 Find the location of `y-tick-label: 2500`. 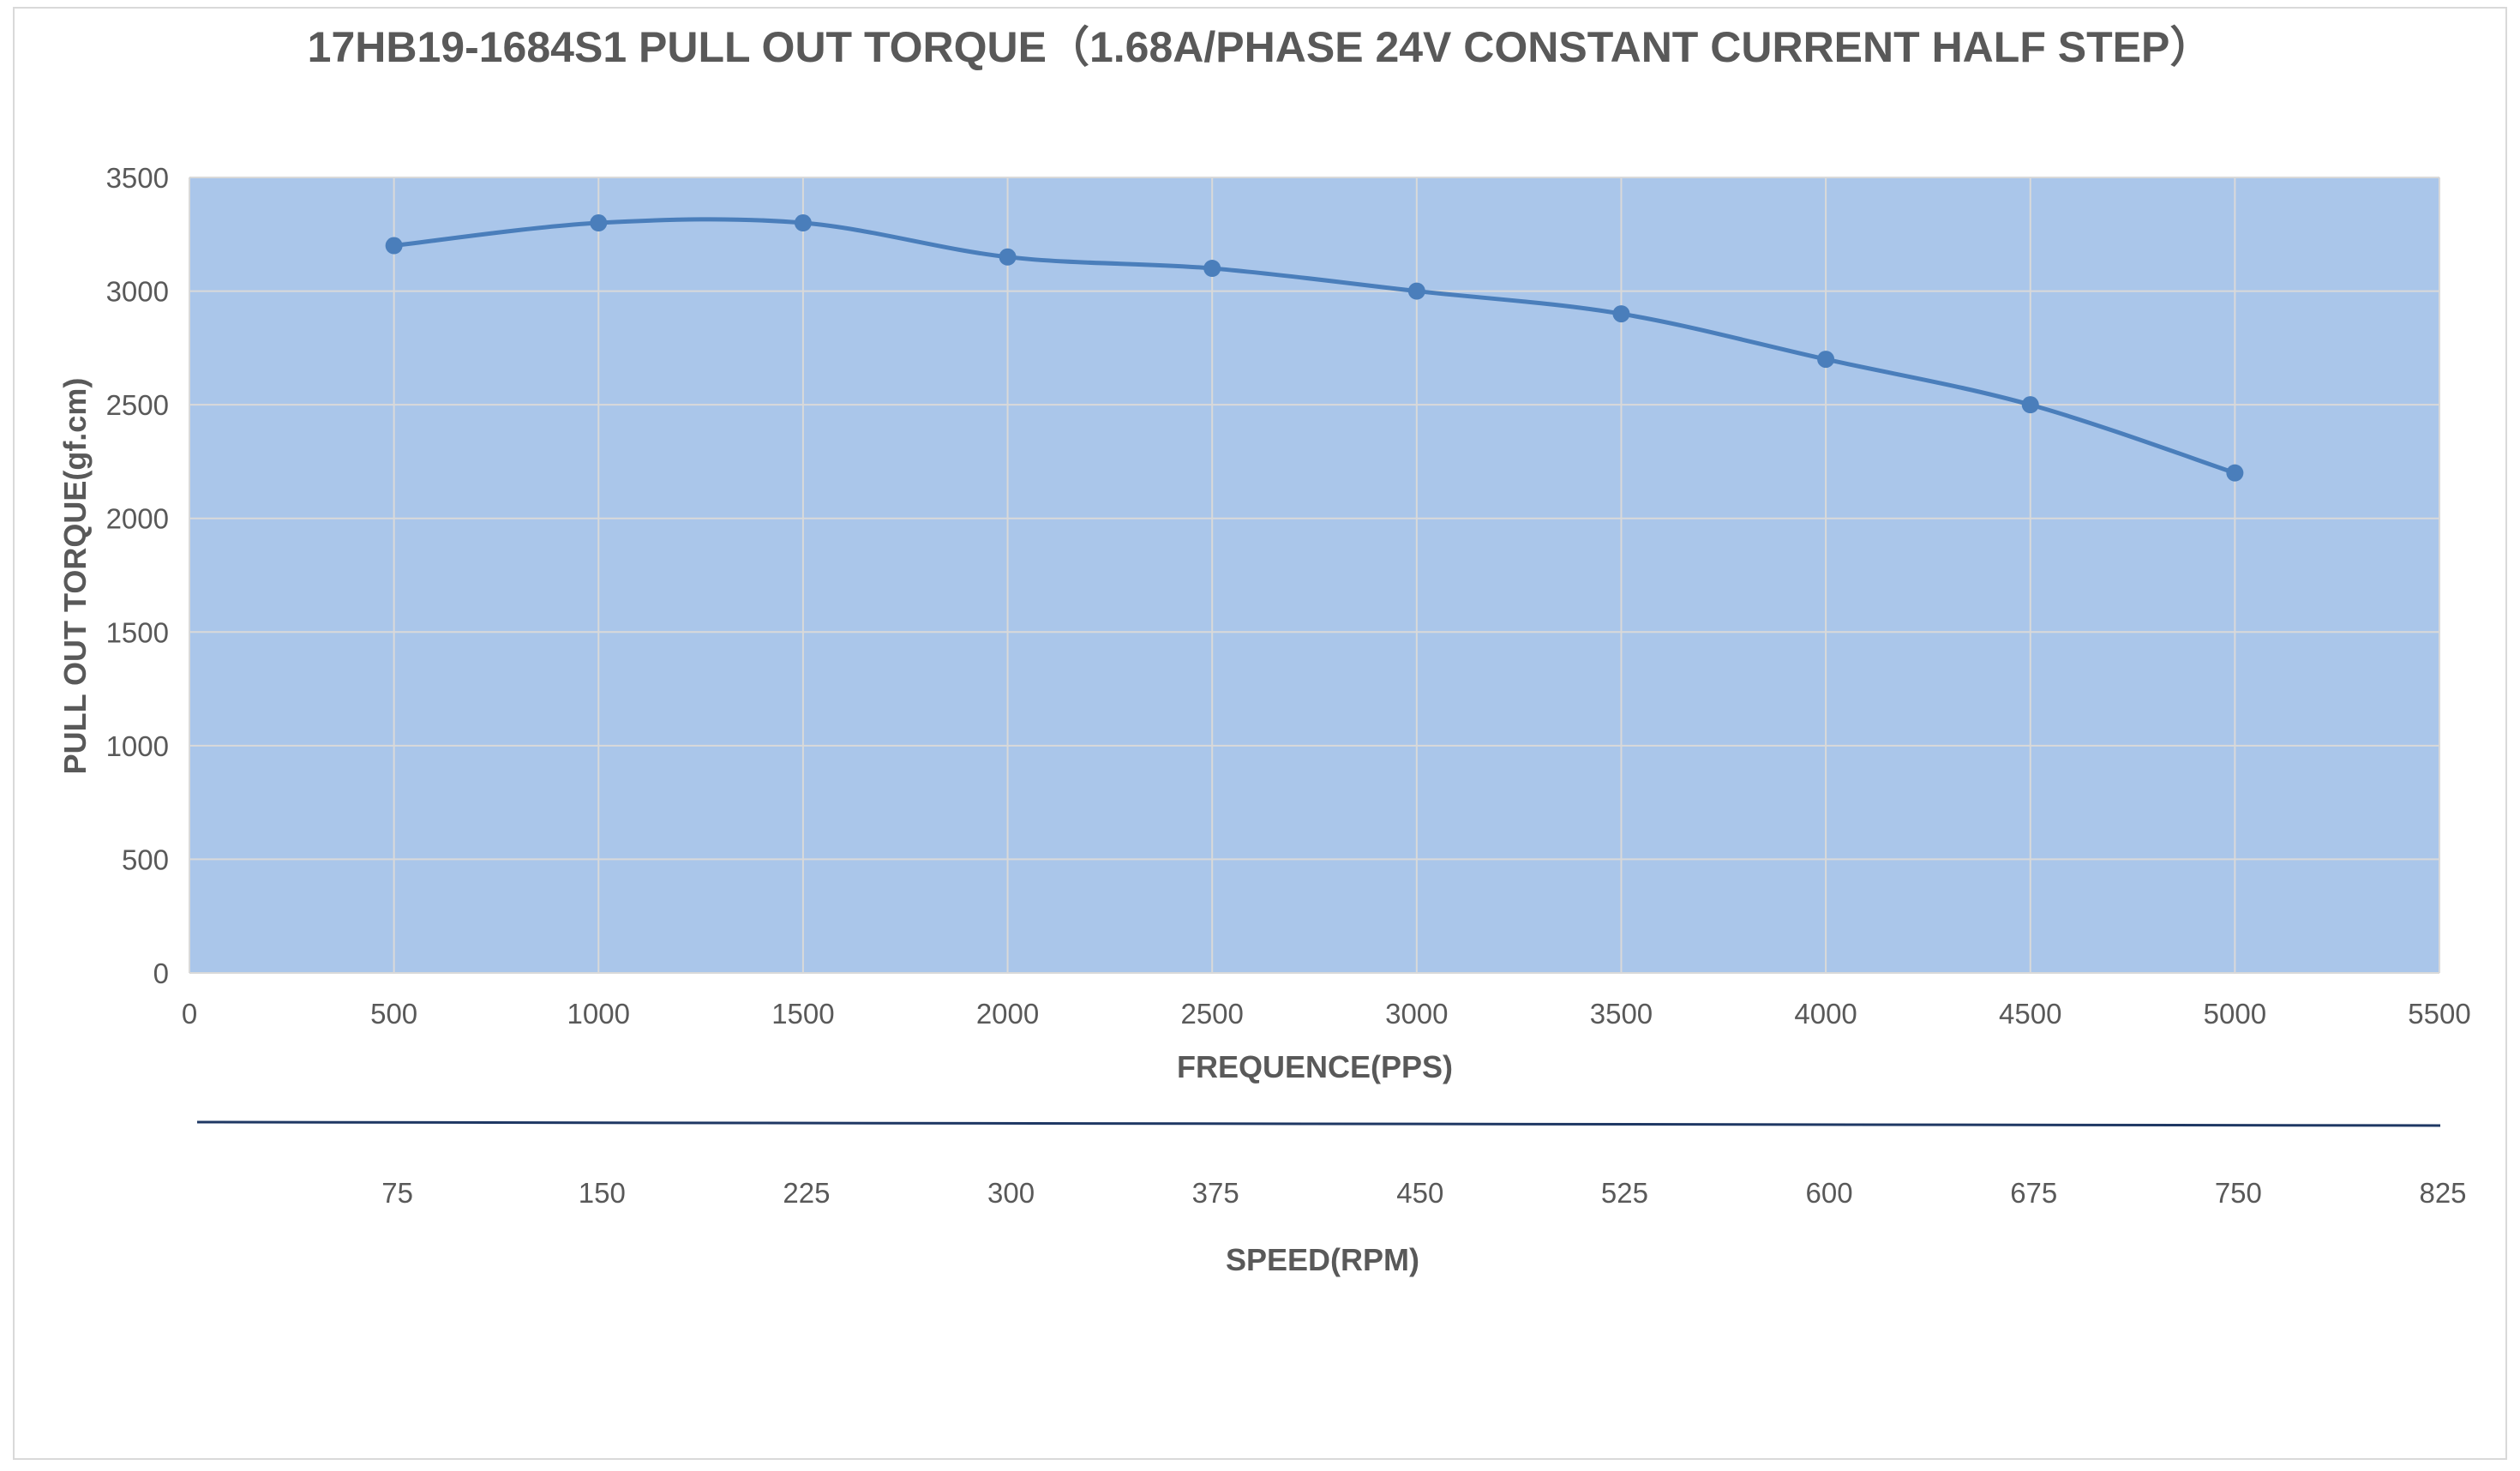

y-tick-label: 2500 is located at coordinates (137, 405).